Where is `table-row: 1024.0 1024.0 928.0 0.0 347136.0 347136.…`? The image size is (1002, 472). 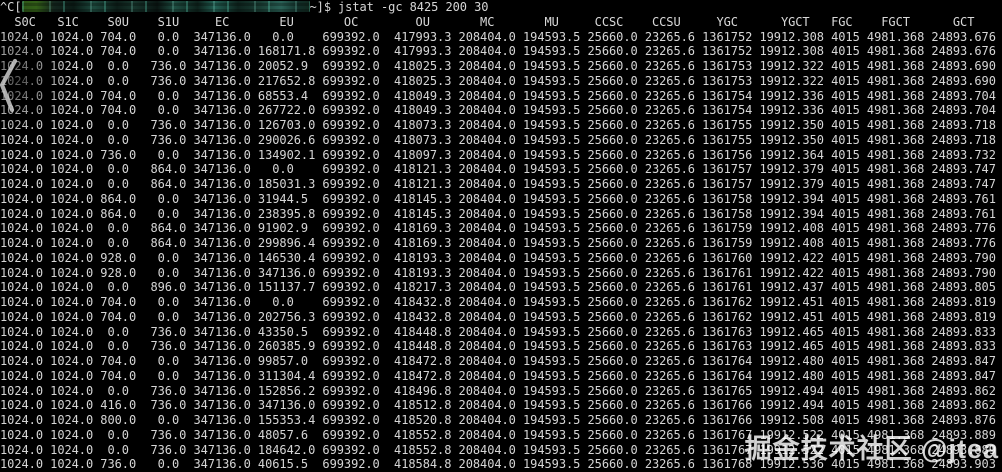 table-row: 1024.0 1024.0 928.0 0.0 347136.0 347136.… is located at coordinates (498, 272).